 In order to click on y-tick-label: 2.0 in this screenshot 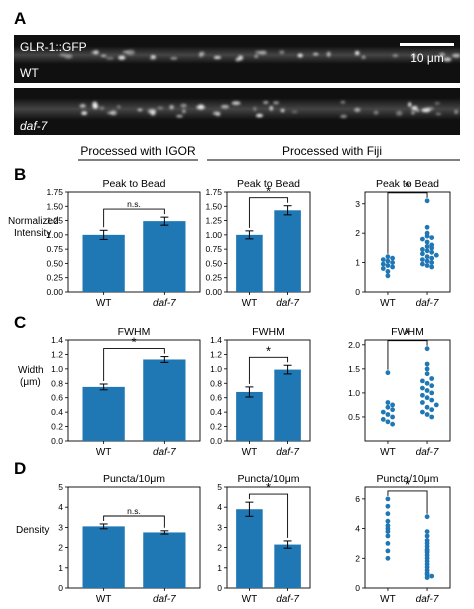, I will do `click(354, 345)`.